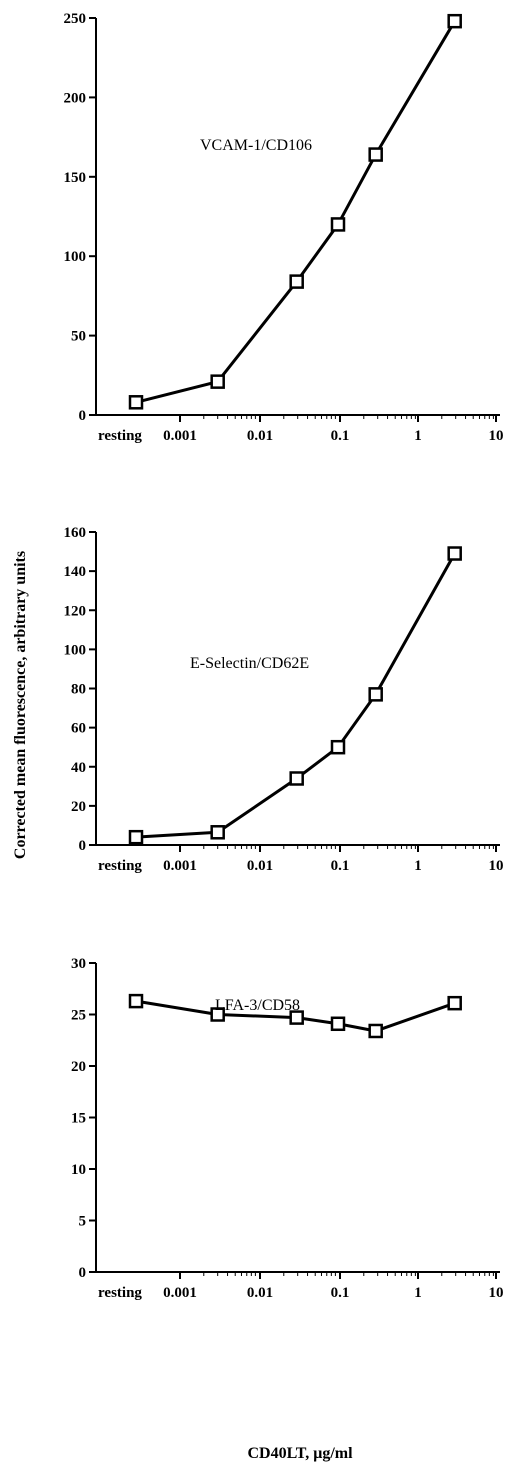 The height and width of the screenshot is (1474, 511). What do you see at coordinates (256, 145) in the screenshot?
I see `series-label: VCAM-1/CD106` at bounding box center [256, 145].